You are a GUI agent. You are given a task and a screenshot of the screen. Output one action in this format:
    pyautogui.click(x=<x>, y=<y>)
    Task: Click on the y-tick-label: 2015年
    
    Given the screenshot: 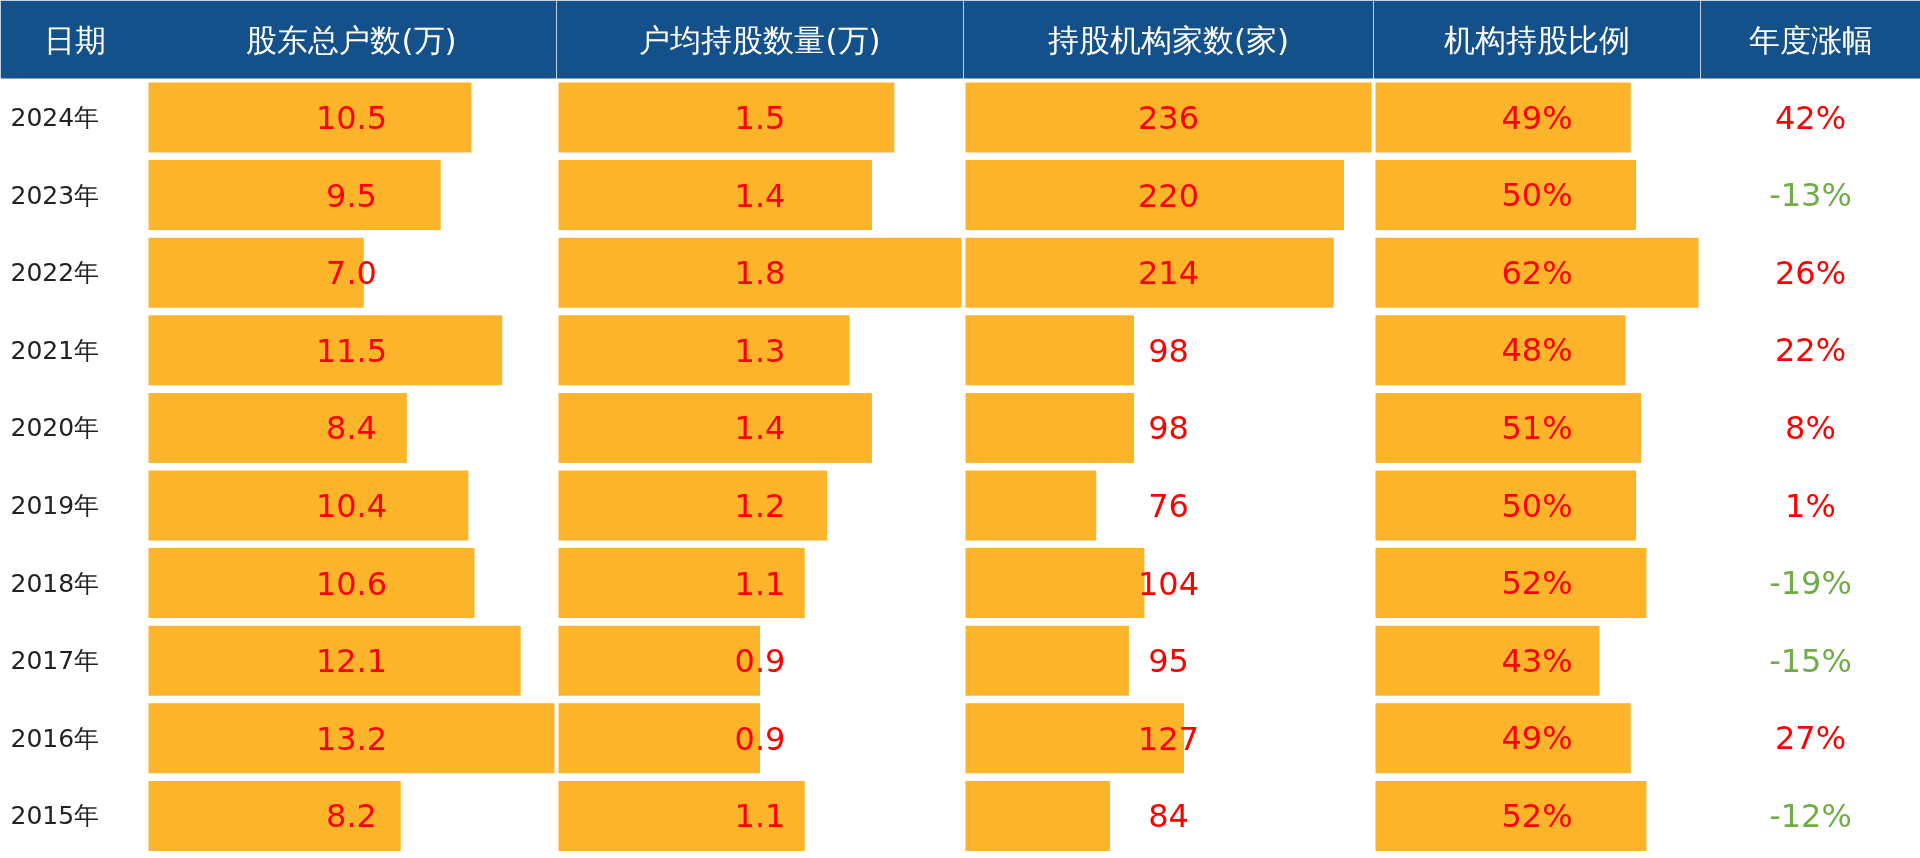 What is the action you would take?
    pyautogui.click(x=55, y=816)
    